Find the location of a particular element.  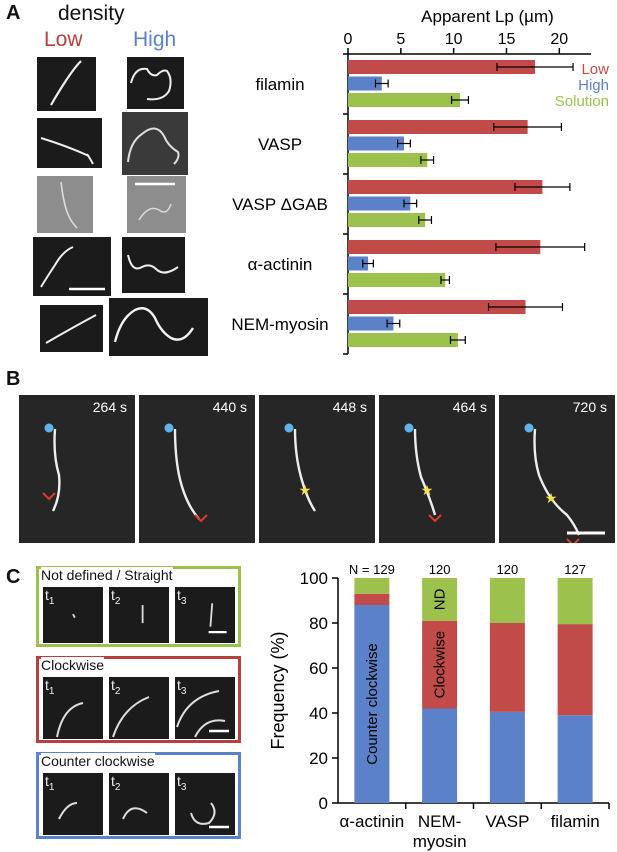

micrograph-low-filamin is located at coordinates (66, 84).